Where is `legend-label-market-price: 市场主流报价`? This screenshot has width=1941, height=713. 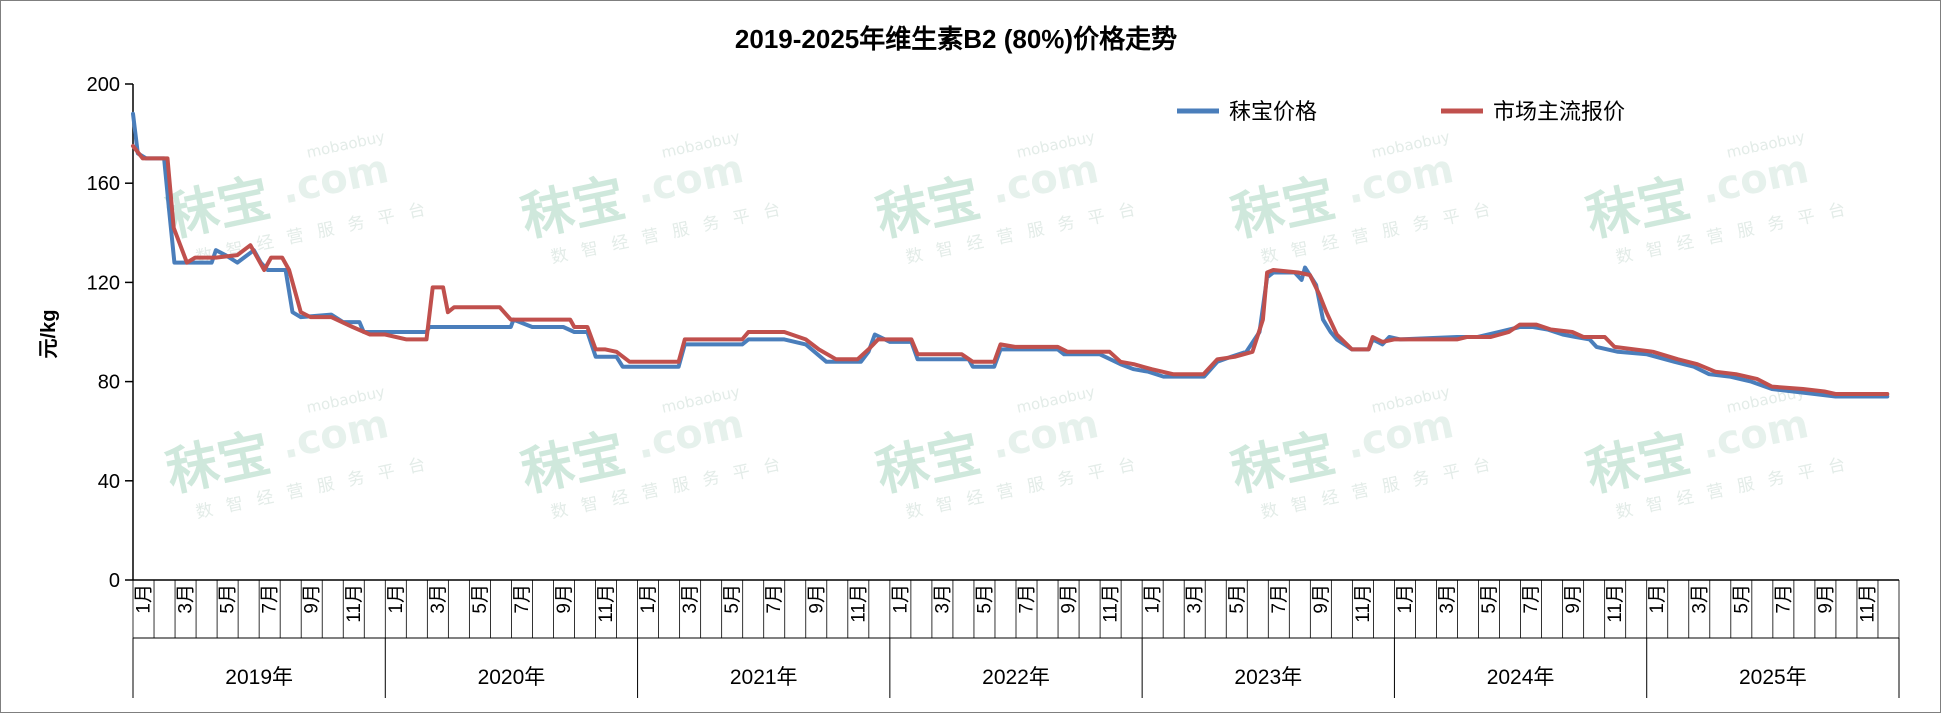
legend-label-market-price: 市场主流报价 is located at coordinates (1559, 111).